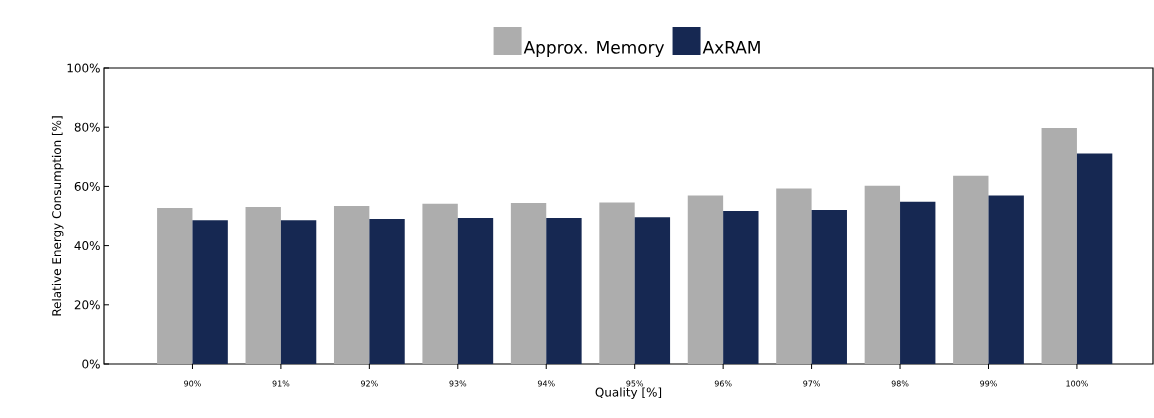 This screenshot has height=418, width=1154. What do you see at coordinates (87, 127) in the screenshot?
I see `y-tick-label: 80%` at bounding box center [87, 127].